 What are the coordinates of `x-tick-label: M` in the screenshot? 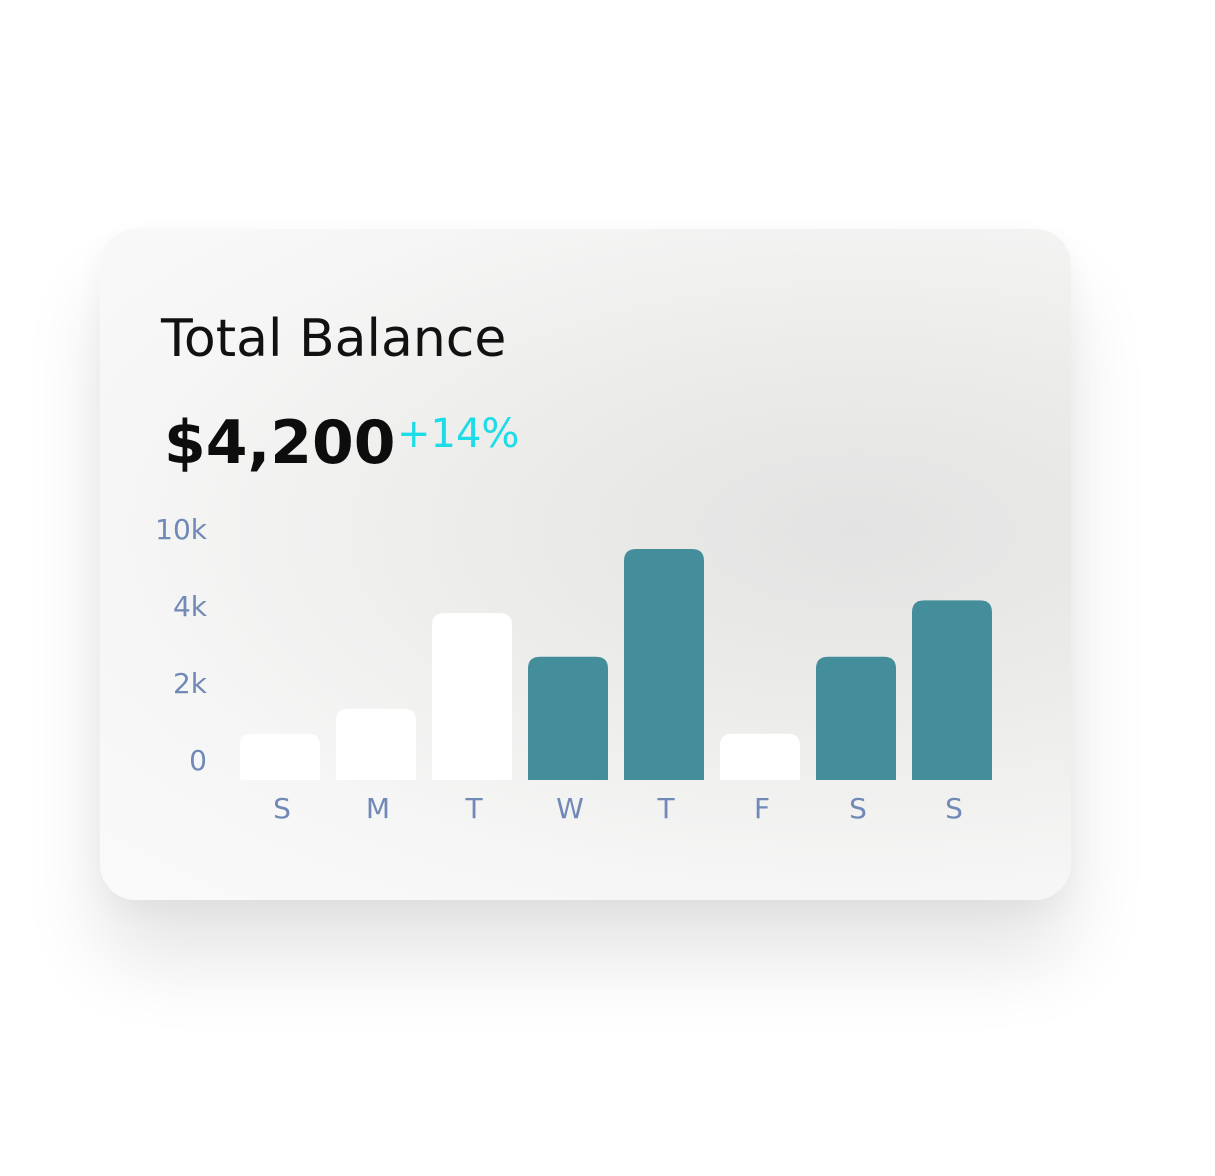 It's located at (378, 808).